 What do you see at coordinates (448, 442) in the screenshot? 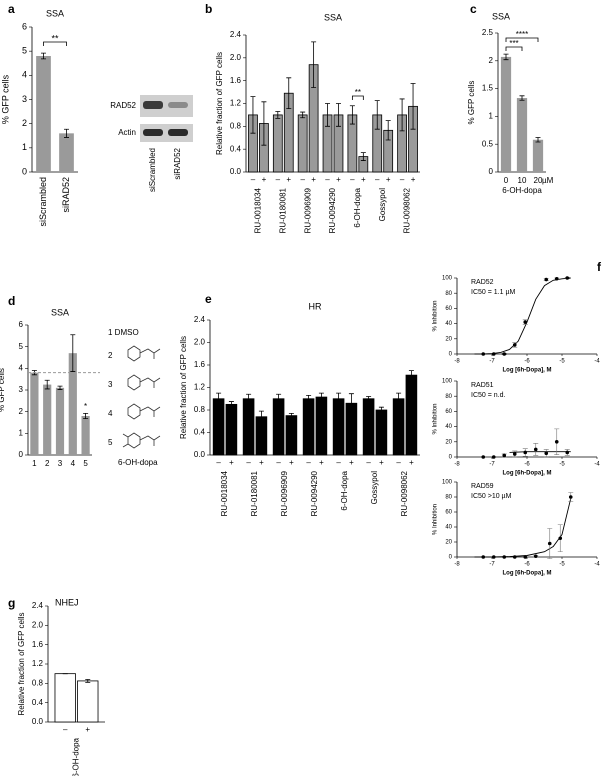
I see `y-tick-label: 20` at bounding box center [448, 442].